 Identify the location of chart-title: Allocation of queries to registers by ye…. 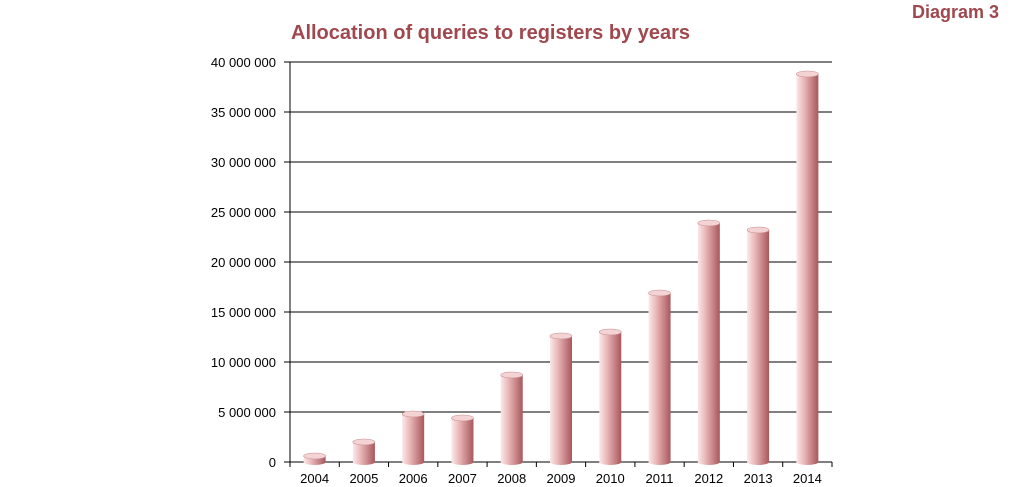
(491, 33).